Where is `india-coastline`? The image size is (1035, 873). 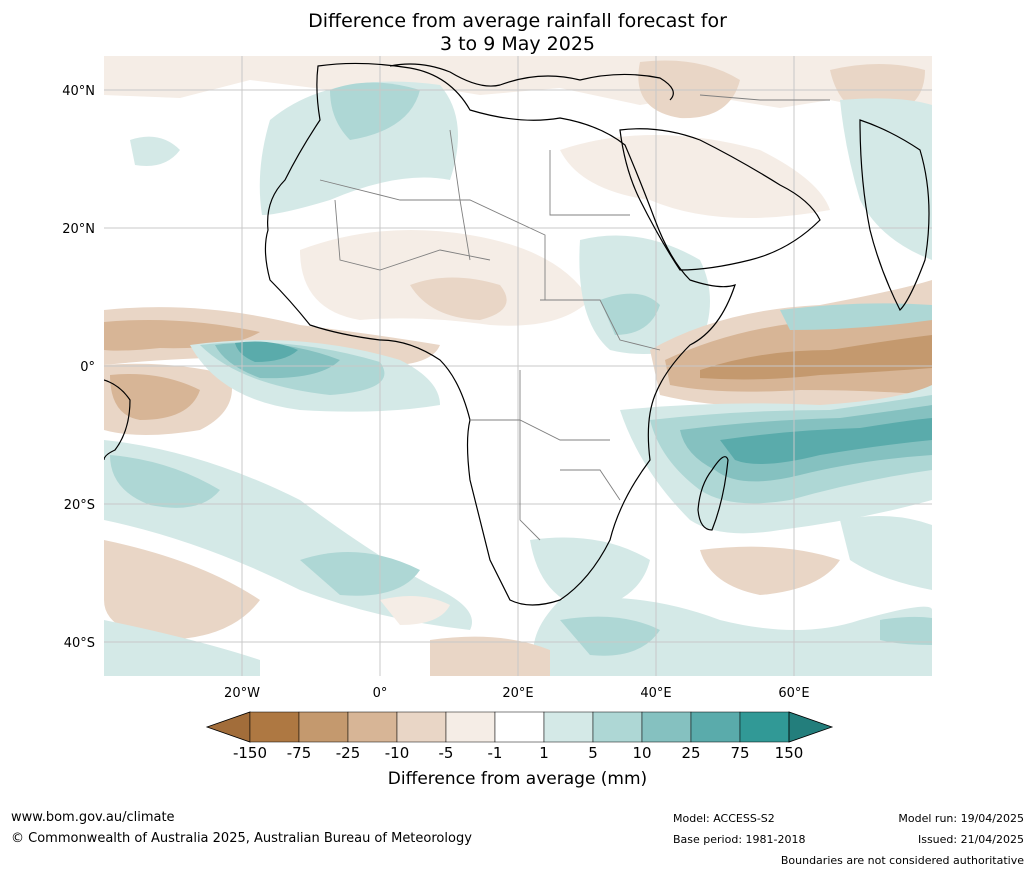 india-coastline is located at coordinates (894, 215).